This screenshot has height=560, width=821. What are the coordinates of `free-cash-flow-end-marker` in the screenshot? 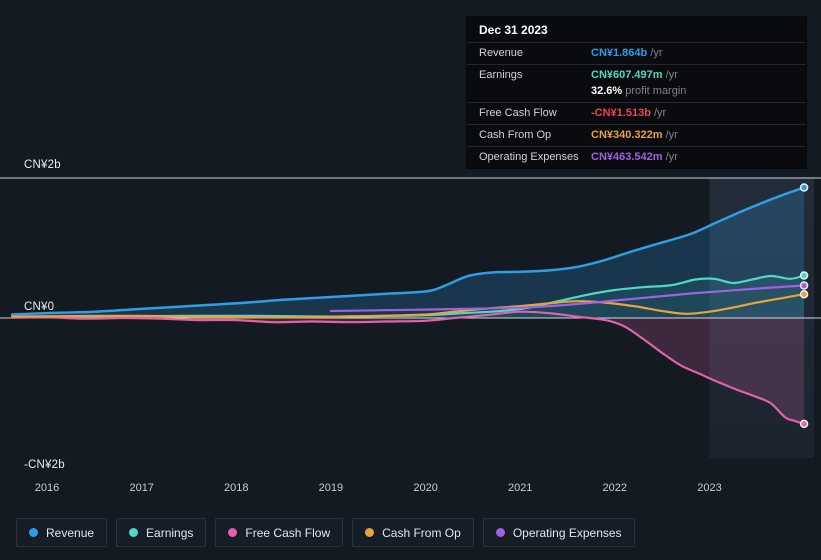 It's located at (804, 424).